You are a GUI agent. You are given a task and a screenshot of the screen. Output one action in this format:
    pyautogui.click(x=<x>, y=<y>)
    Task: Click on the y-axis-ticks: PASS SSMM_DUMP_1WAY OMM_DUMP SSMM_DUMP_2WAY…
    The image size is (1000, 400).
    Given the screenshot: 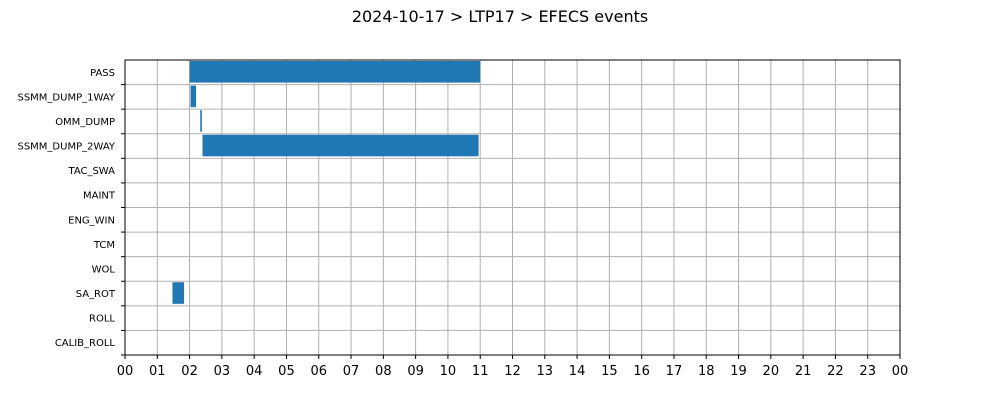 What is the action you would take?
    pyautogui.click(x=71, y=212)
    